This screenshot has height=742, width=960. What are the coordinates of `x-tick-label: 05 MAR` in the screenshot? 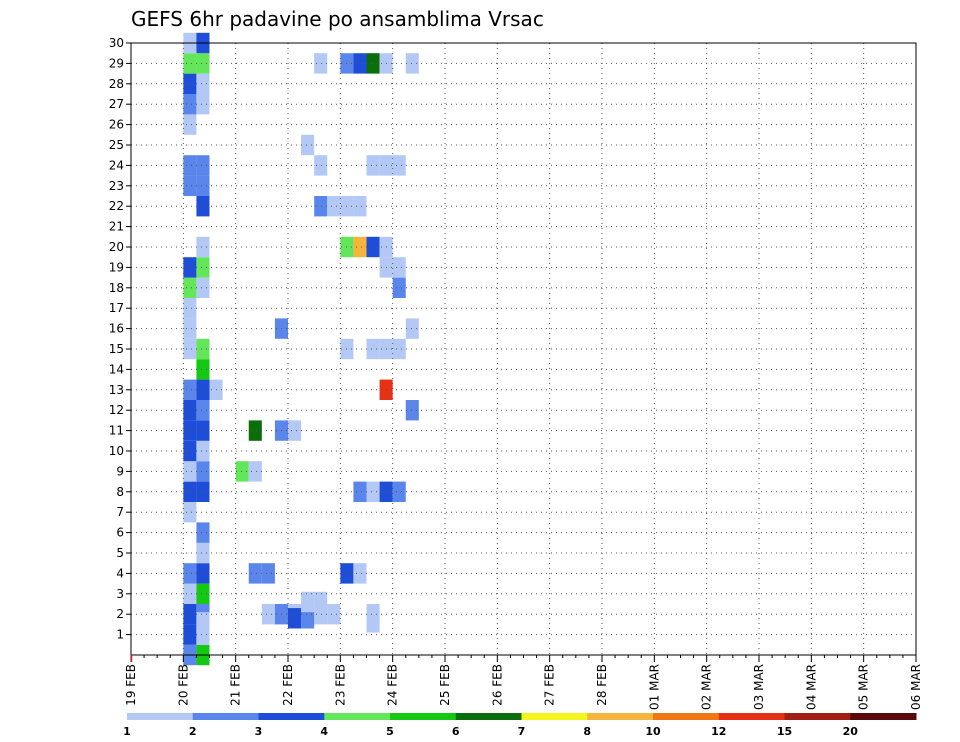 It's located at (864, 687).